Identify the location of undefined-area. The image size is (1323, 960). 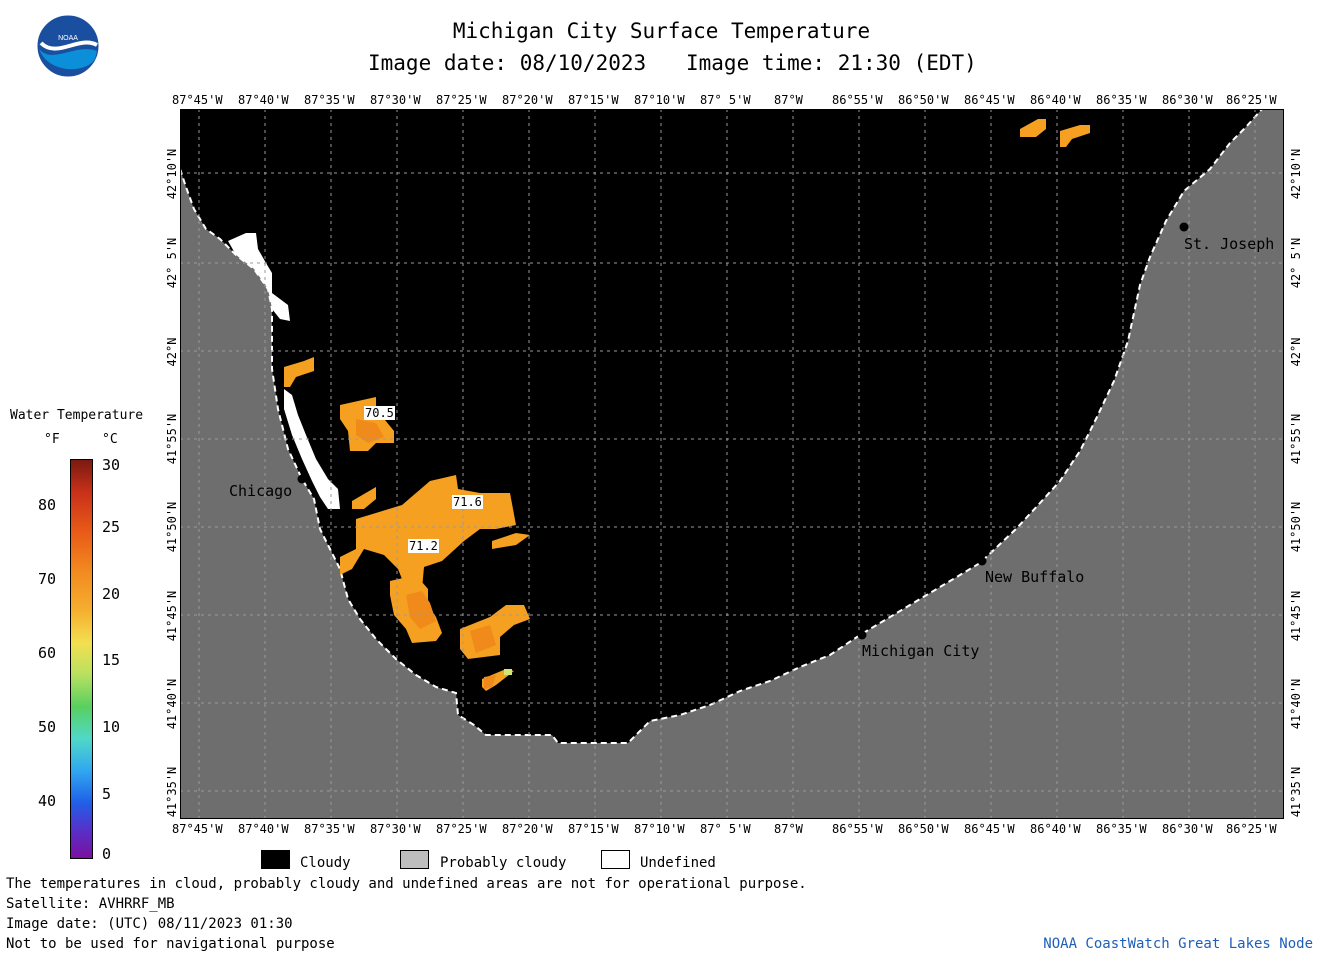
(259, 277).